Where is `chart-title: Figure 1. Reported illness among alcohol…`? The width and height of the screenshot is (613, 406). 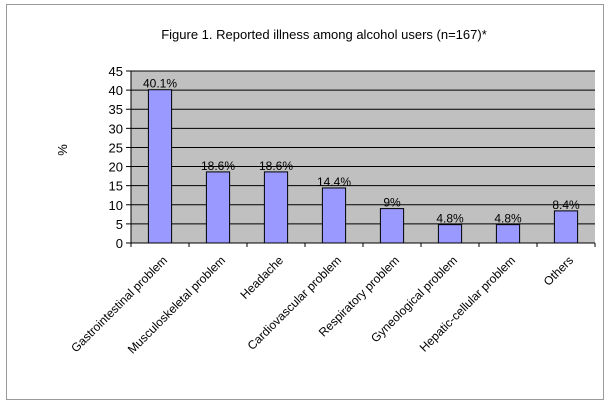
chart-title: Figure 1. Reported illness among alcohol… is located at coordinates (324, 34).